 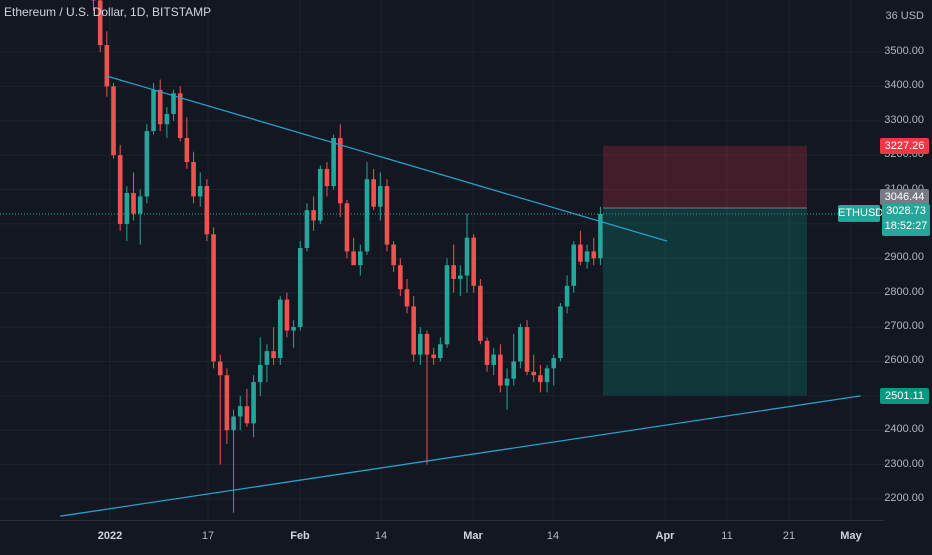 I want to click on axis-price-number: 36, so click(x=891, y=16).